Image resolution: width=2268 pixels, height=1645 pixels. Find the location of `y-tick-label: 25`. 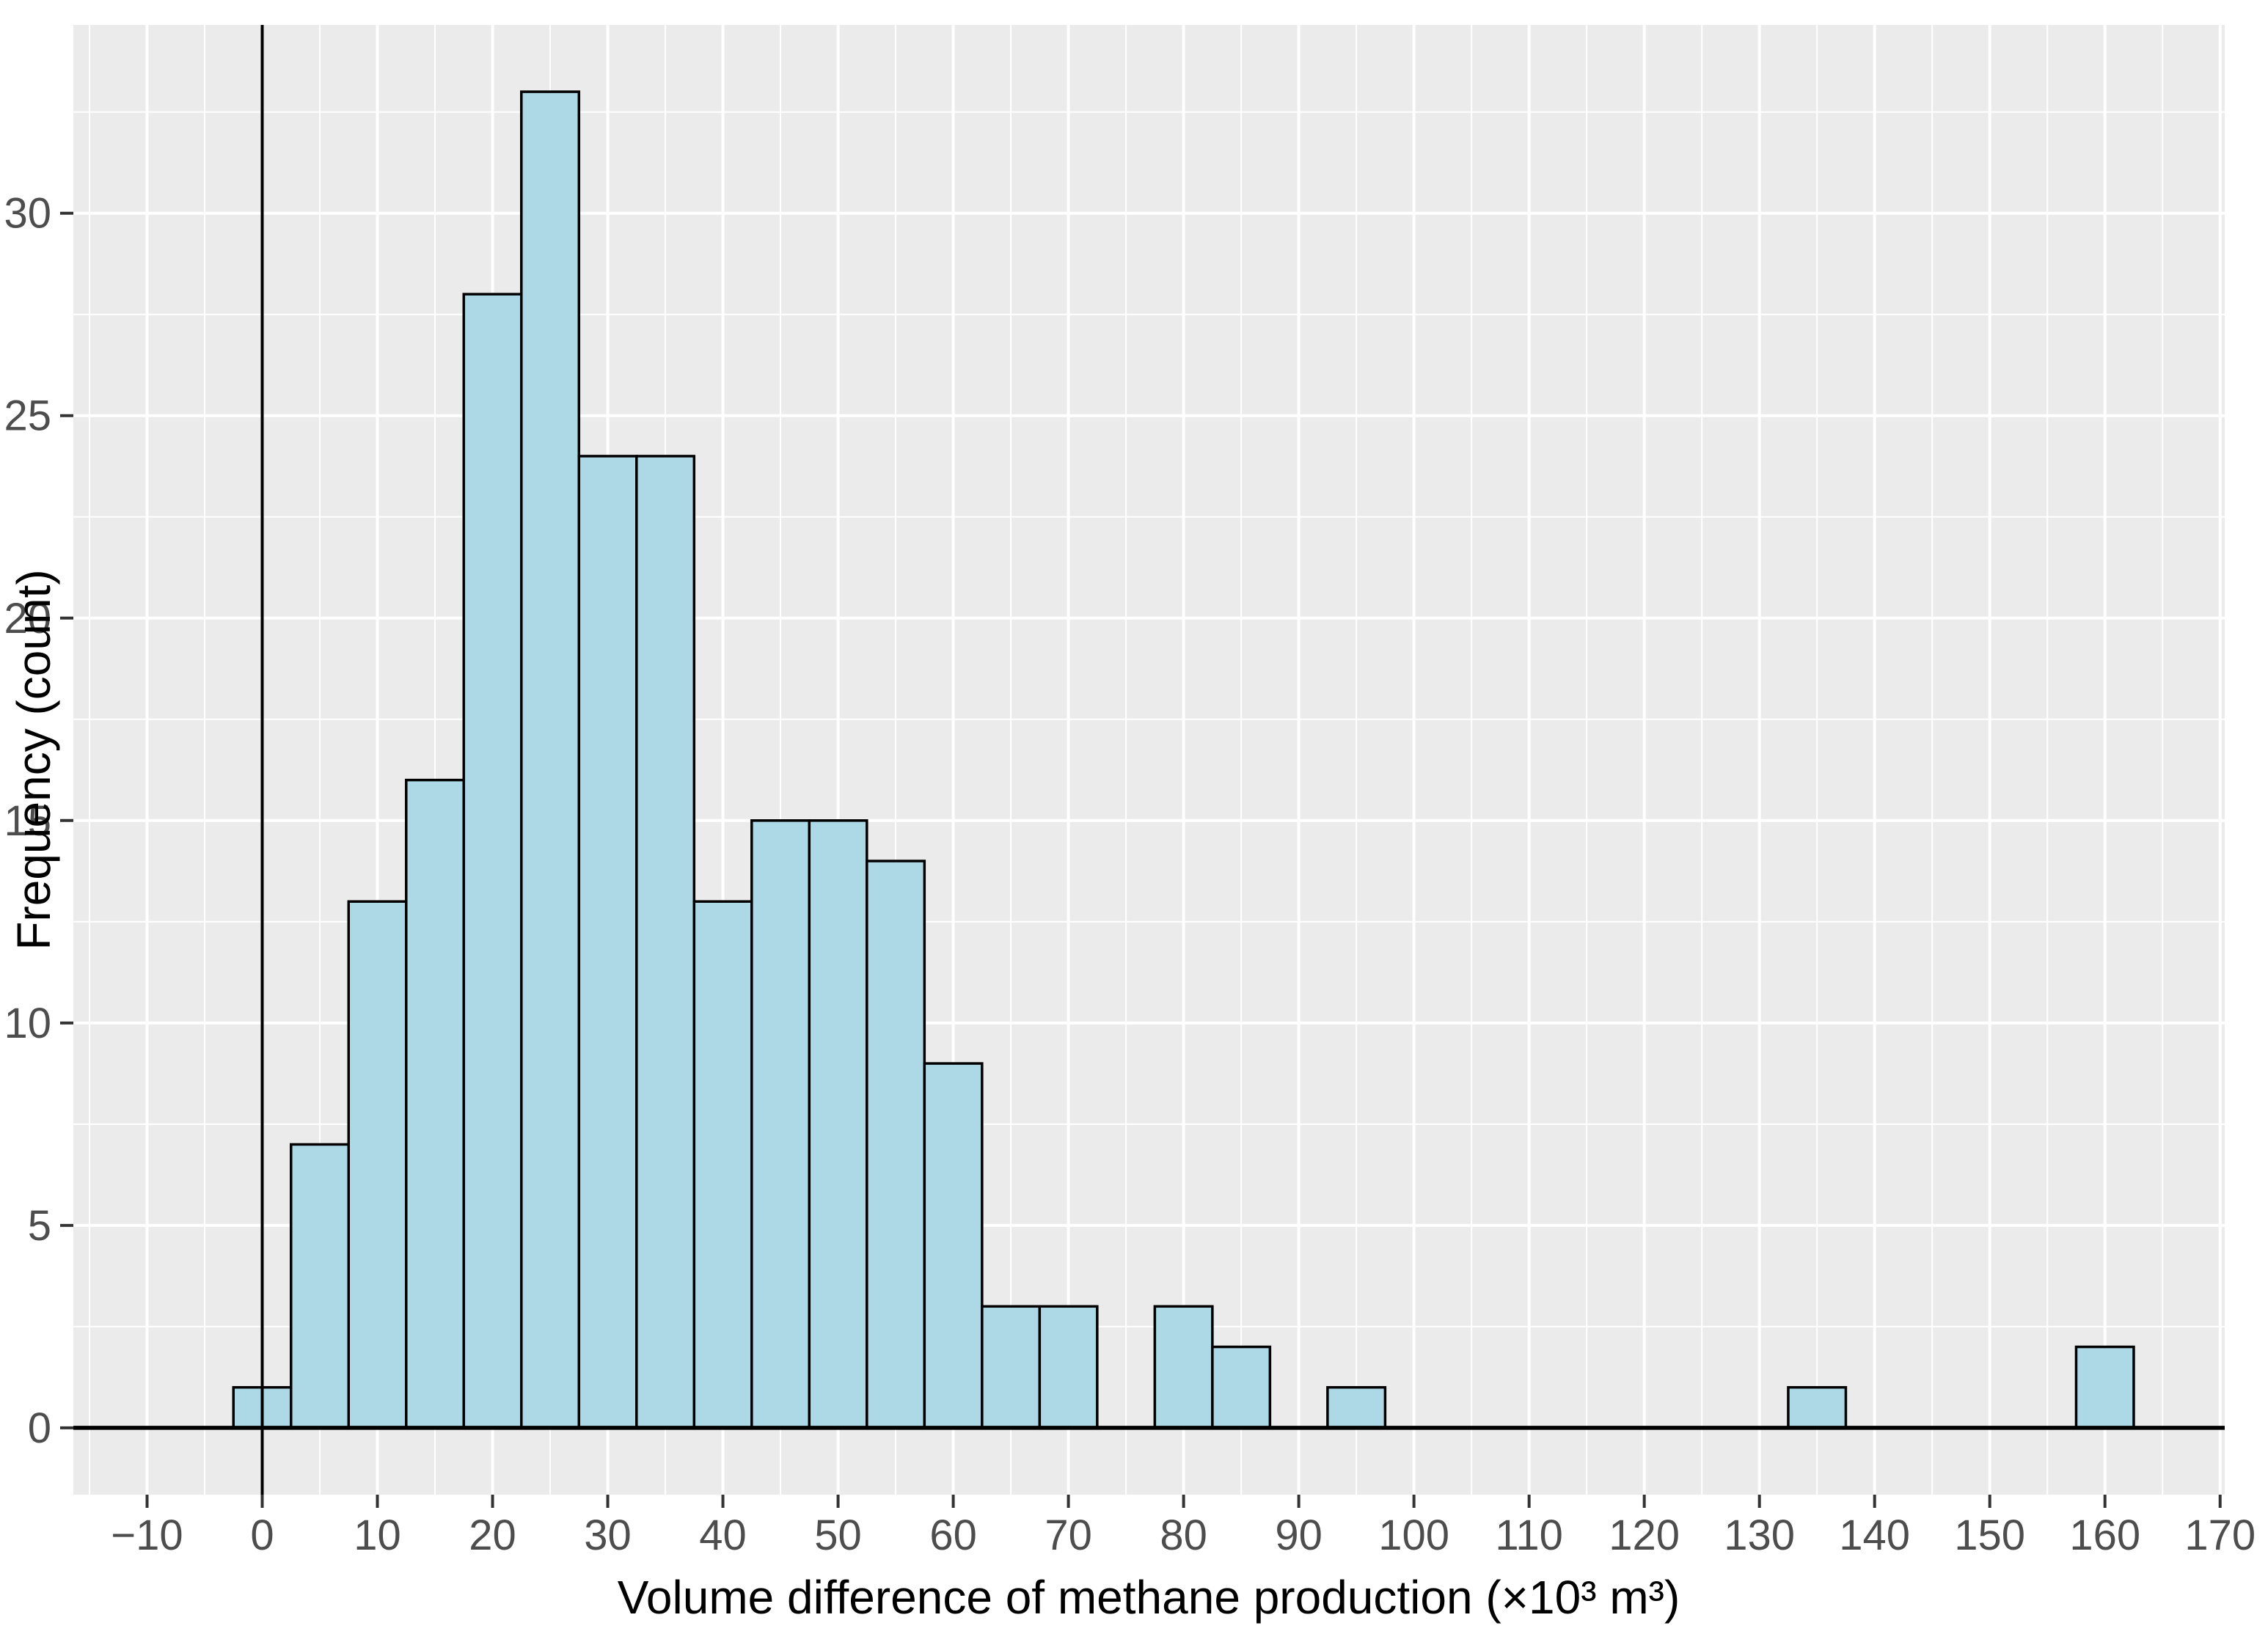

y-tick-label: 25 is located at coordinates (28, 416).